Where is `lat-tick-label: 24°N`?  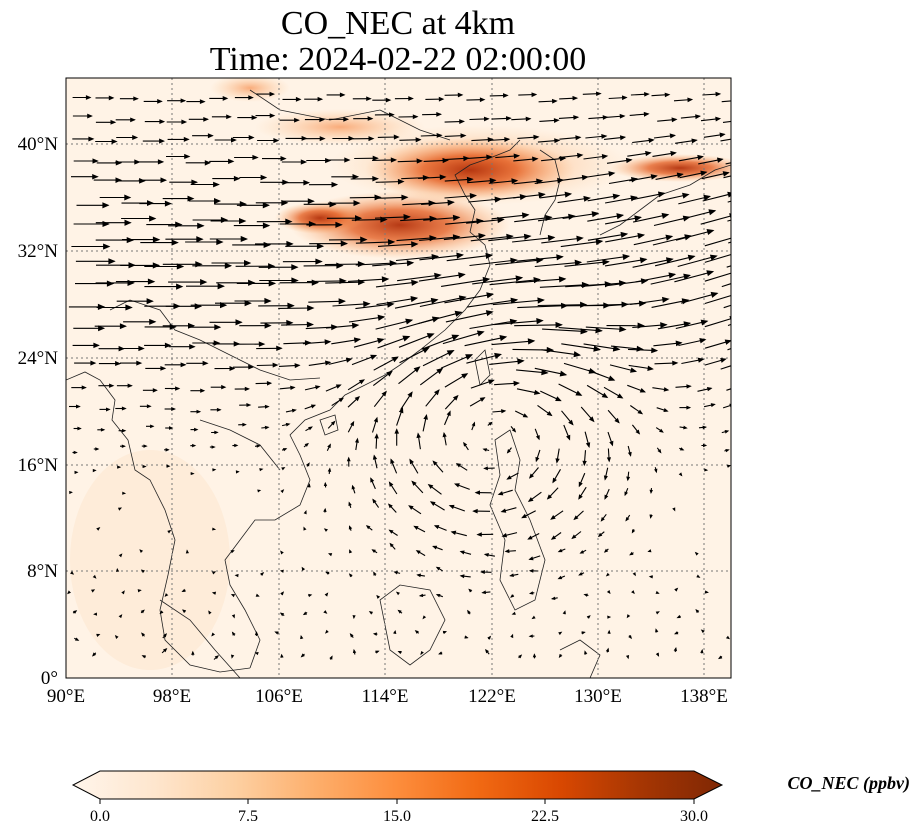 lat-tick-label: 24°N is located at coordinates (38, 358).